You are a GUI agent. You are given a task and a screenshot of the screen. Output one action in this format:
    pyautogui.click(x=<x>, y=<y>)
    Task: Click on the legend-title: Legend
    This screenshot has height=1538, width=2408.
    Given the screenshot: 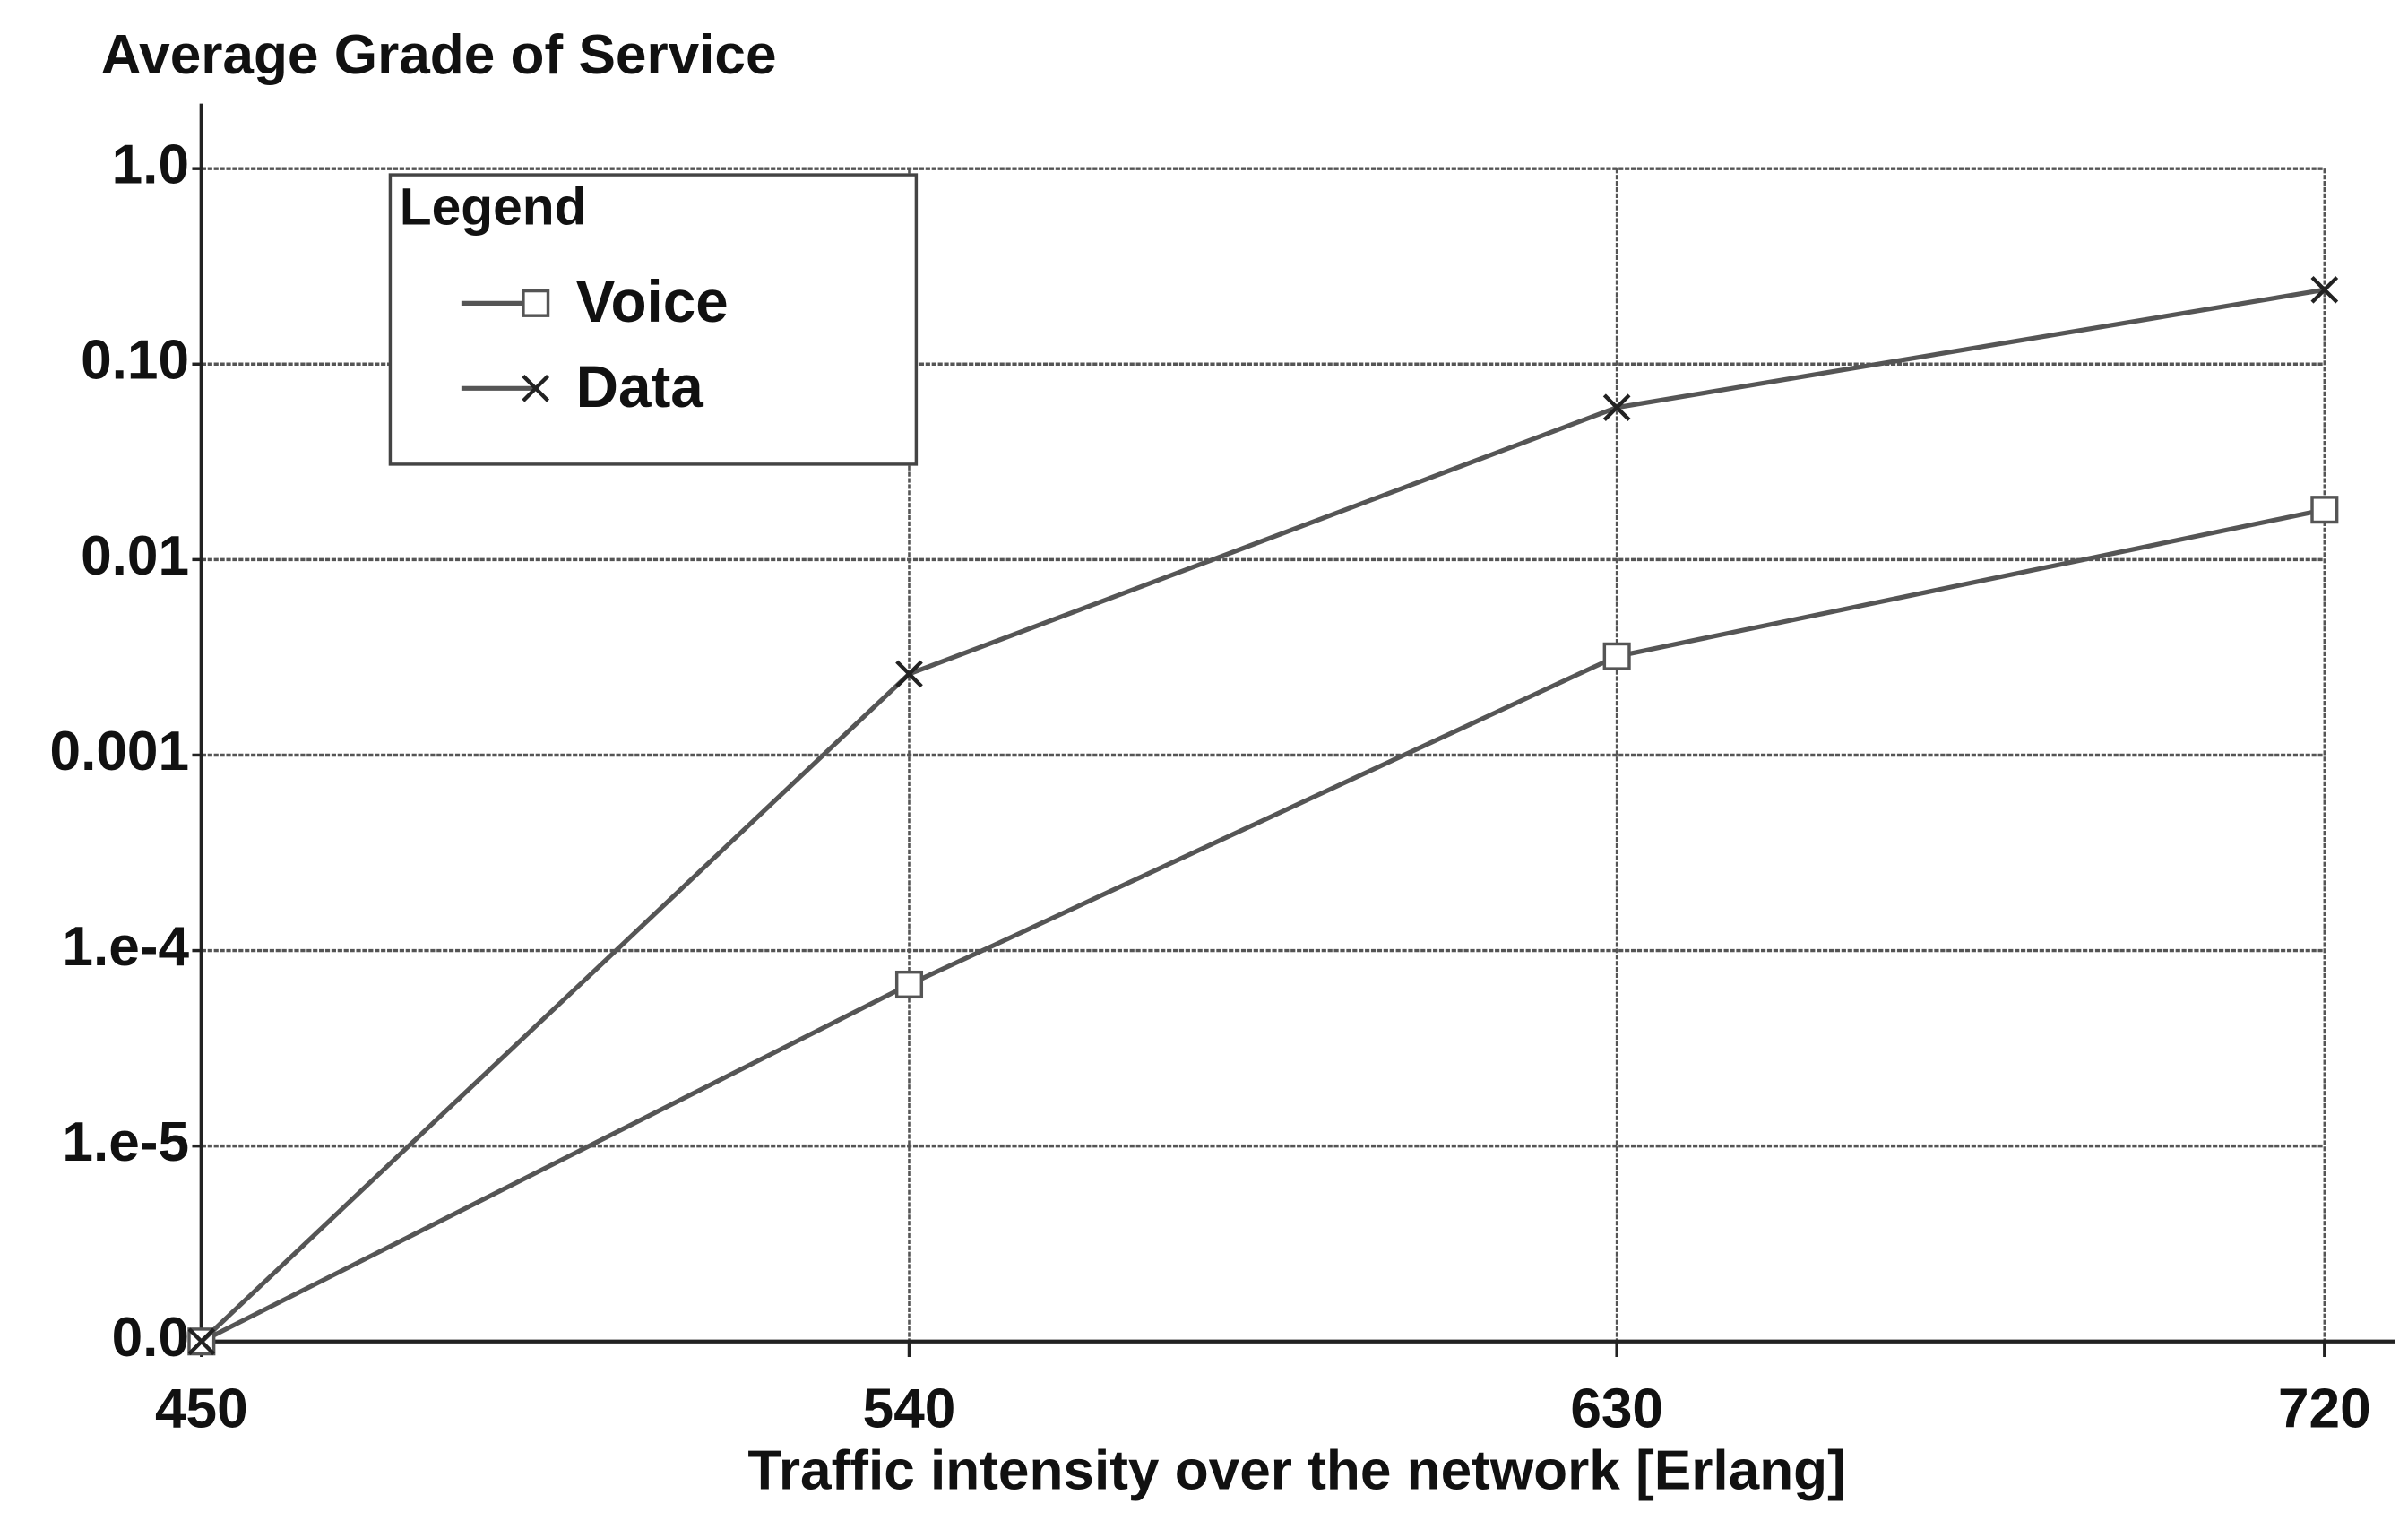 What is the action you would take?
    pyautogui.click(x=494, y=206)
    